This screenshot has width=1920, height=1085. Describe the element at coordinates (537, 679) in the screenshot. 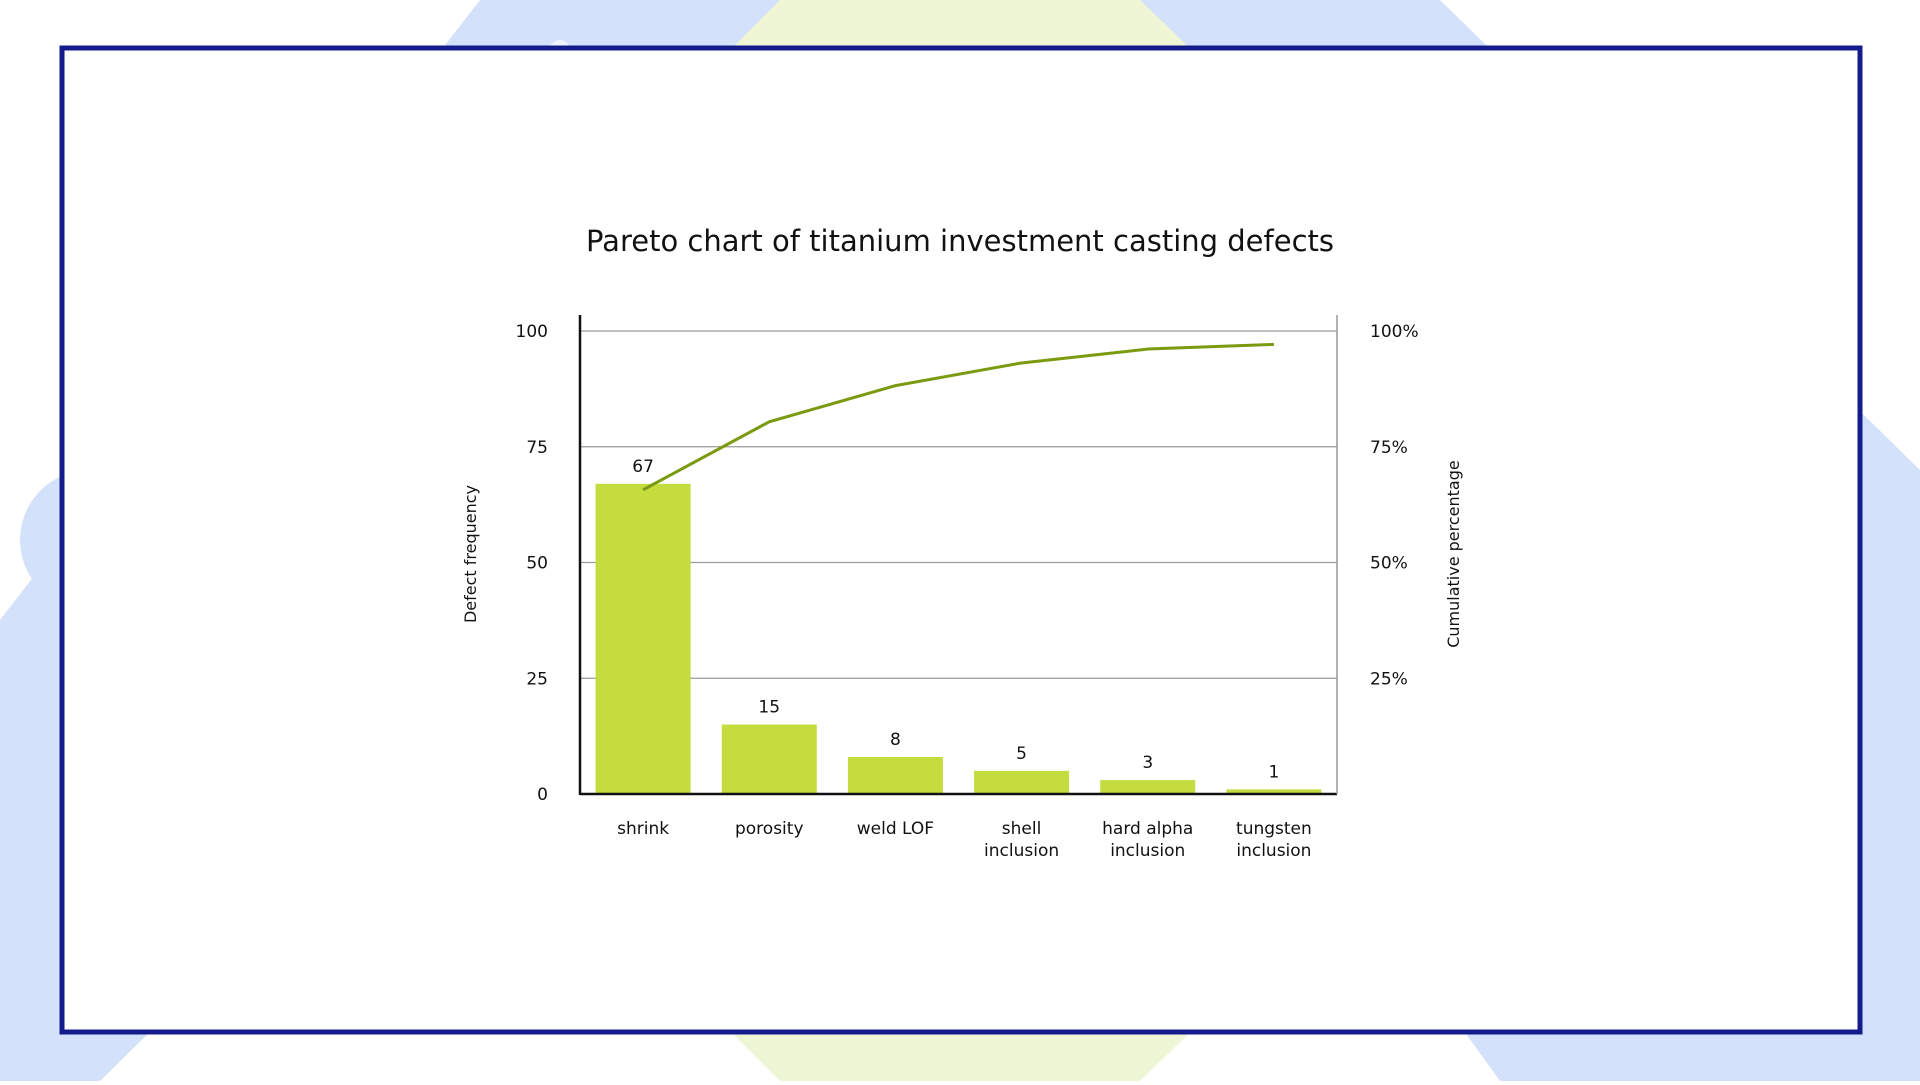

I see `y-tick-label: 25` at that location.